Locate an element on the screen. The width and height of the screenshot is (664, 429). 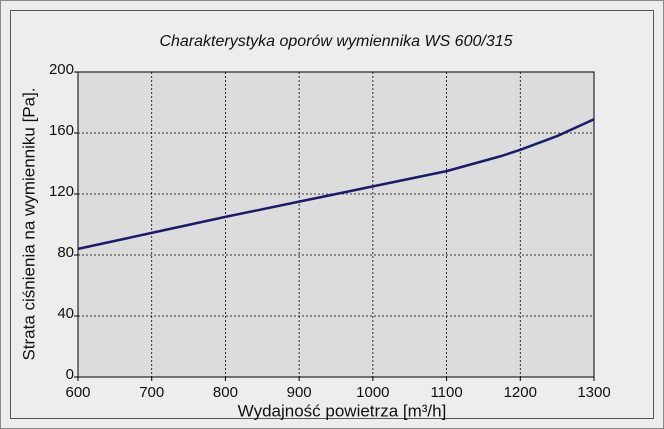
x-tick-label: 1300 is located at coordinates (593, 392).